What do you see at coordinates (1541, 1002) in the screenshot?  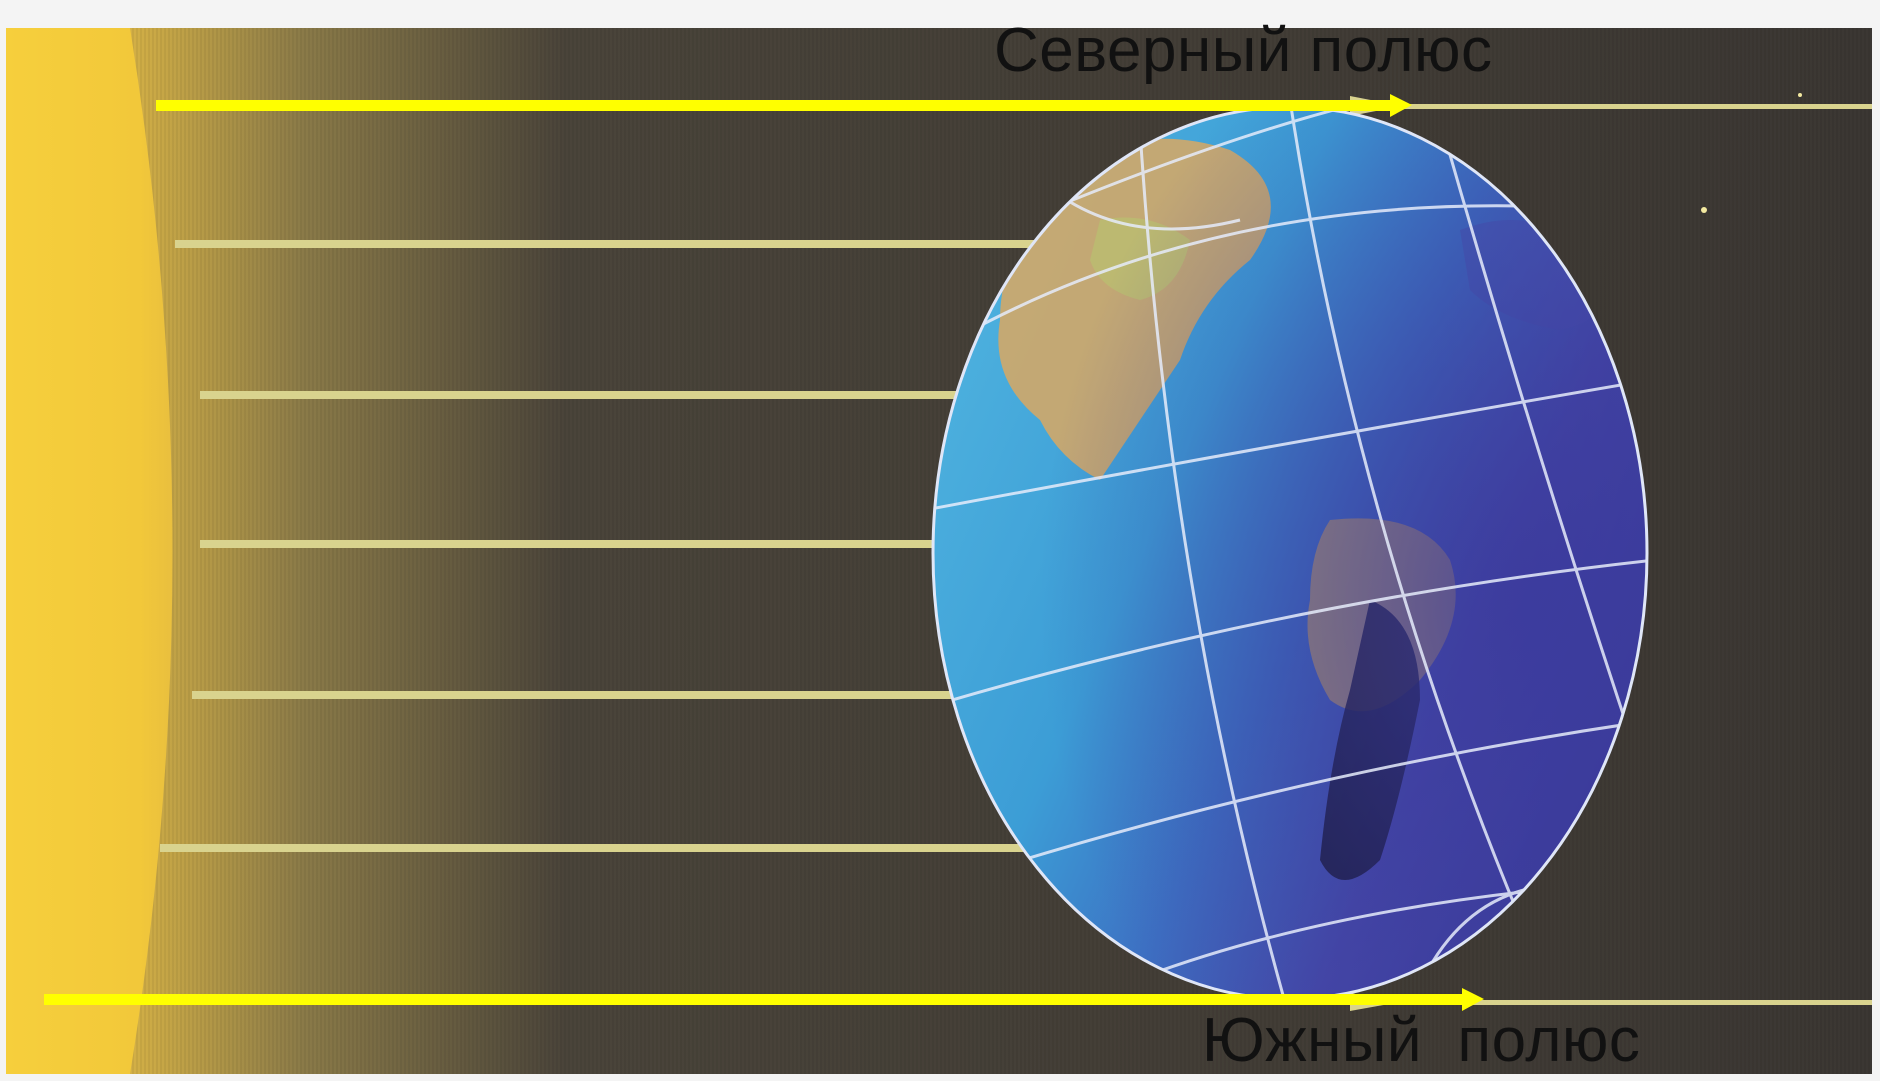 I see `south-tangent-ray` at bounding box center [1541, 1002].